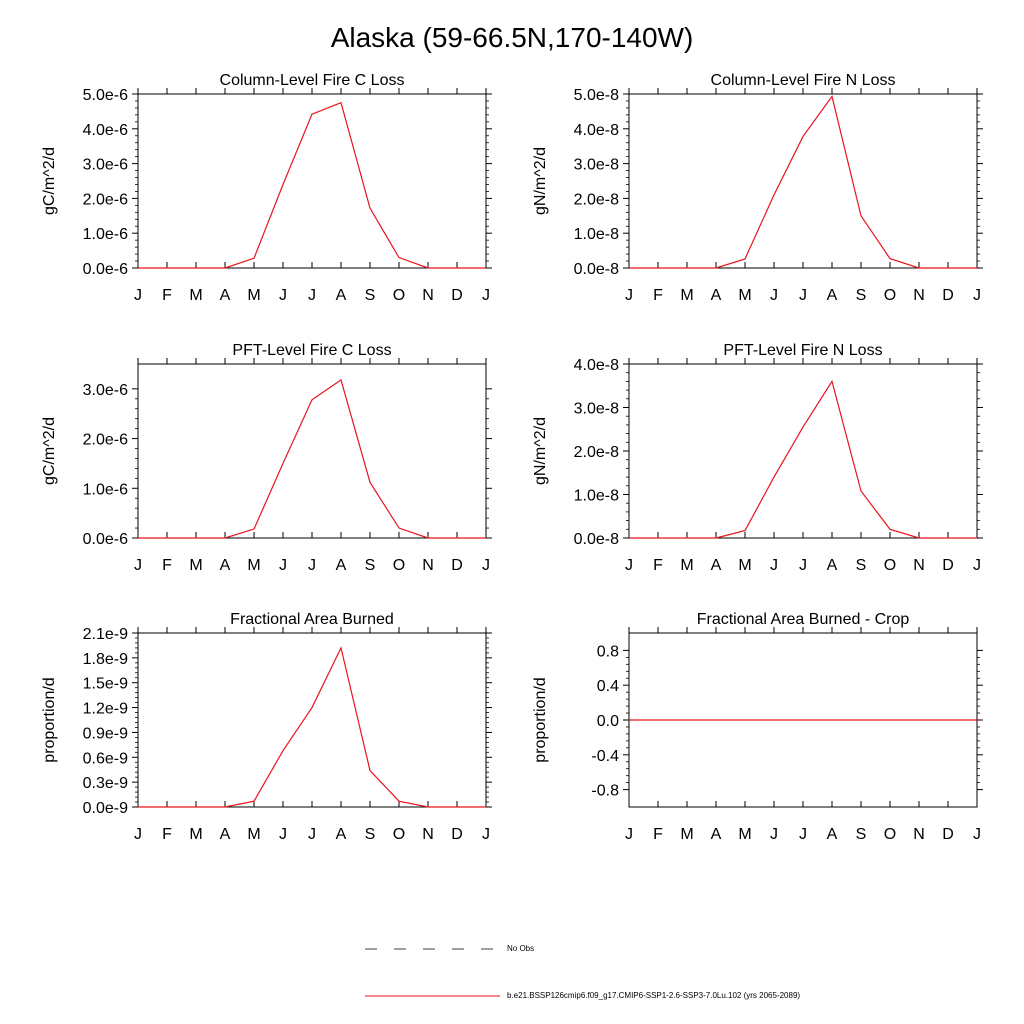  Describe the element at coordinates (512, 37) in the screenshot. I see `figure-title: Alaska (59-66.5N,170-140W)` at that location.